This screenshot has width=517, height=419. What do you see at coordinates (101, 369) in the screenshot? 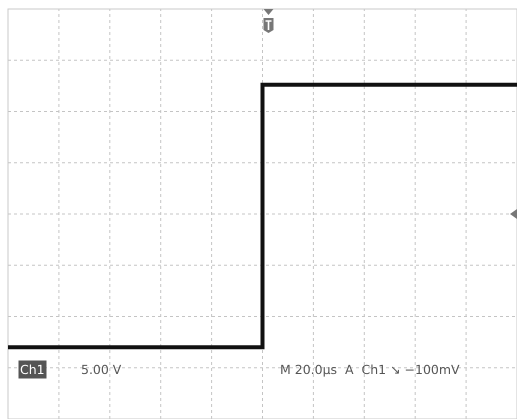
I see `text: 5.00 V` at bounding box center [101, 369].